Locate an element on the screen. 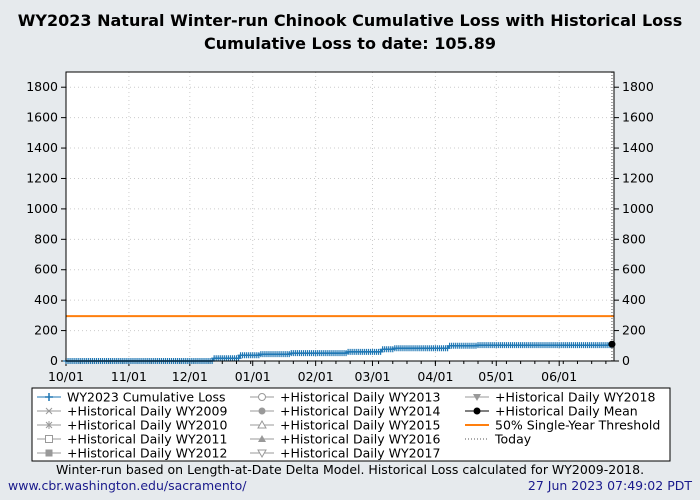 This screenshot has height=500, width=700. legend-open-square-marker-icon is located at coordinates (49, 439).